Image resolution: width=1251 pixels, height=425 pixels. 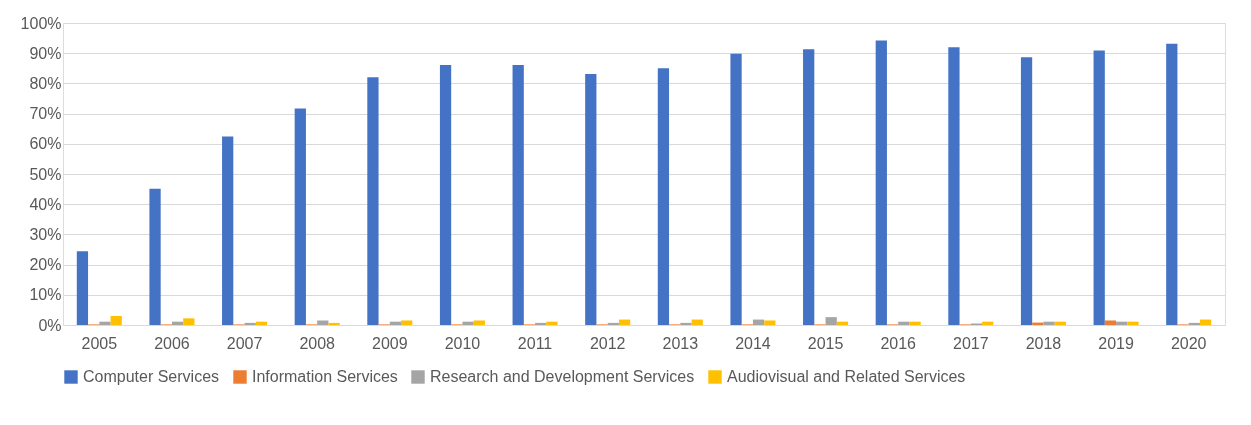 I want to click on y-tick-label: 0%, so click(x=50, y=325).